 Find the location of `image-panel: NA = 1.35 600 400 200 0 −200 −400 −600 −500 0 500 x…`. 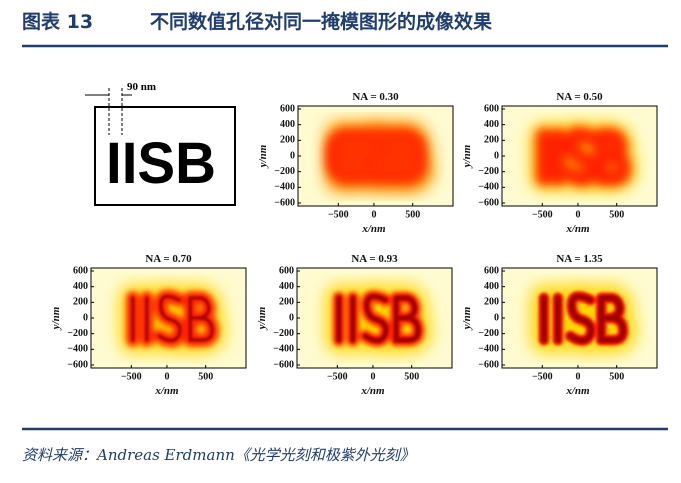

image-panel: NA = 1.35 600 400 200 0 −200 −400 −600 −500 0 500 x… is located at coordinates (559, 325).